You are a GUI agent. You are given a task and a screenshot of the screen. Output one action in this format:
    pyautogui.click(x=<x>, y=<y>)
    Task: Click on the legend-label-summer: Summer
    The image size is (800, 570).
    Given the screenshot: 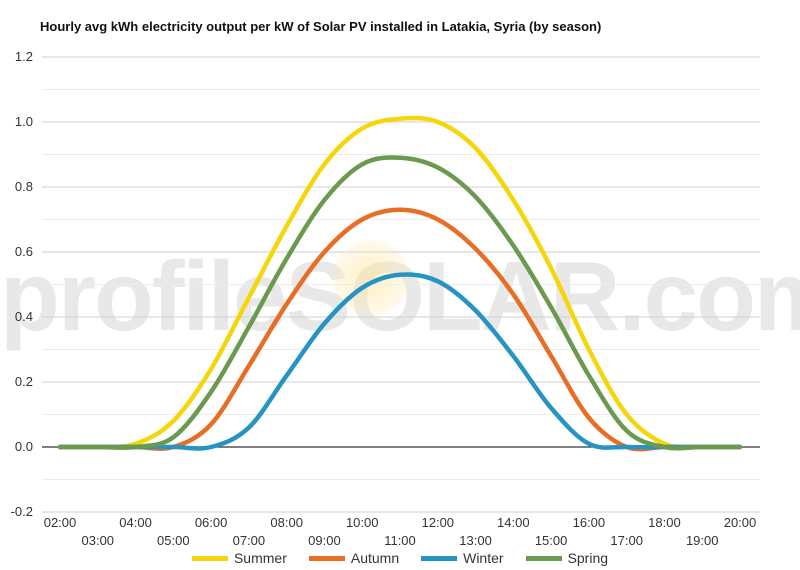 What is the action you would take?
    pyautogui.click(x=260, y=558)
    